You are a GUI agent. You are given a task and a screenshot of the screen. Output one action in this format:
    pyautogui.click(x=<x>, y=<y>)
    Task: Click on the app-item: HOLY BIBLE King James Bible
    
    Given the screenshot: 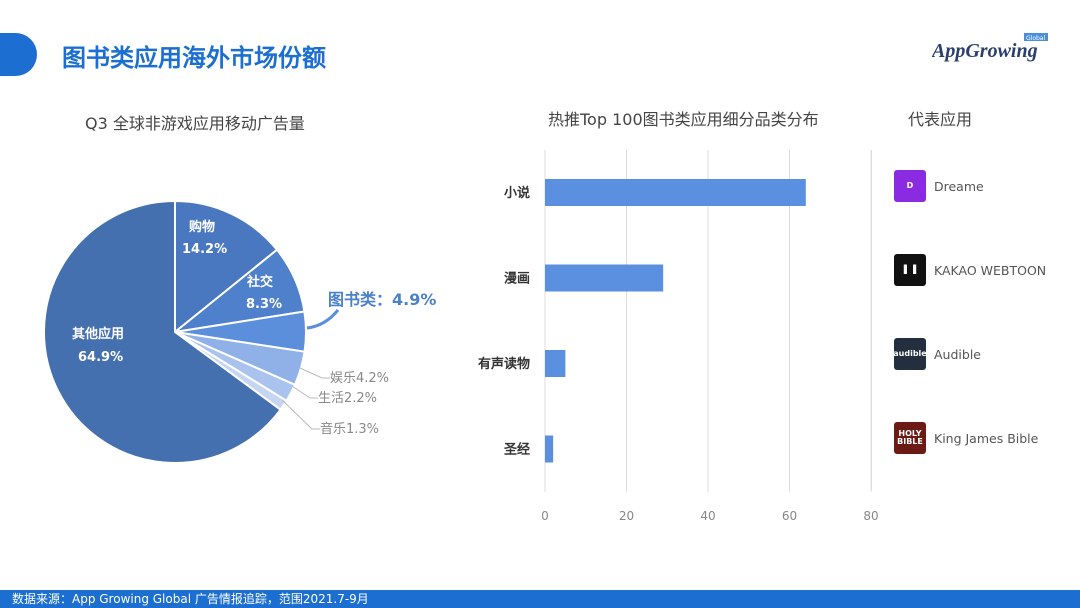 What is the action you would take?
    pyautogui.click(x=966, y=438)
    